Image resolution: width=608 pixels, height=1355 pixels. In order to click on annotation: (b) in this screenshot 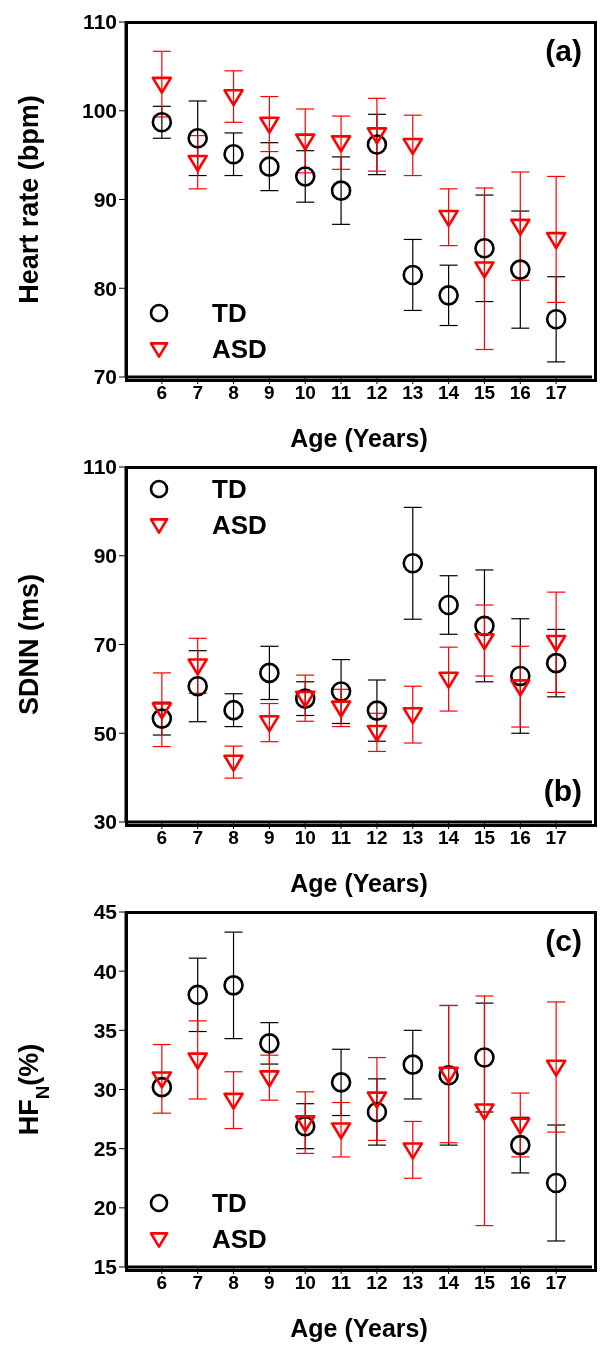, I will do `click(562, 791)`.